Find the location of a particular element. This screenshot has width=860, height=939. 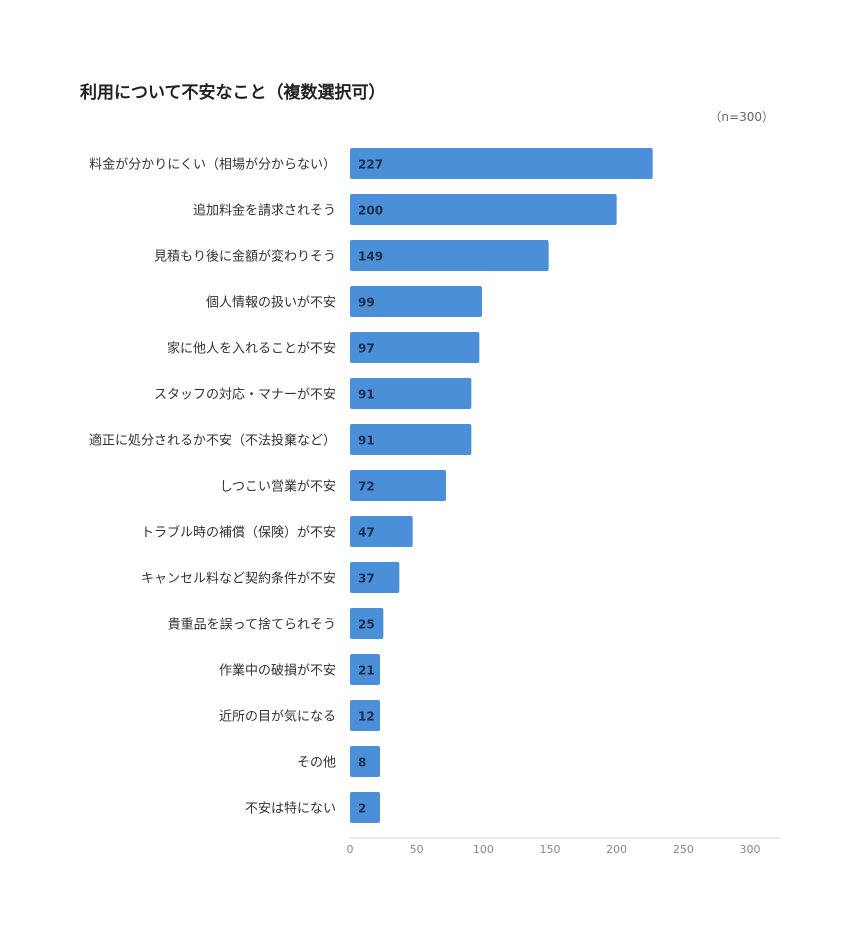

bar-value-label: 72 is located at coordinates (366, 487).